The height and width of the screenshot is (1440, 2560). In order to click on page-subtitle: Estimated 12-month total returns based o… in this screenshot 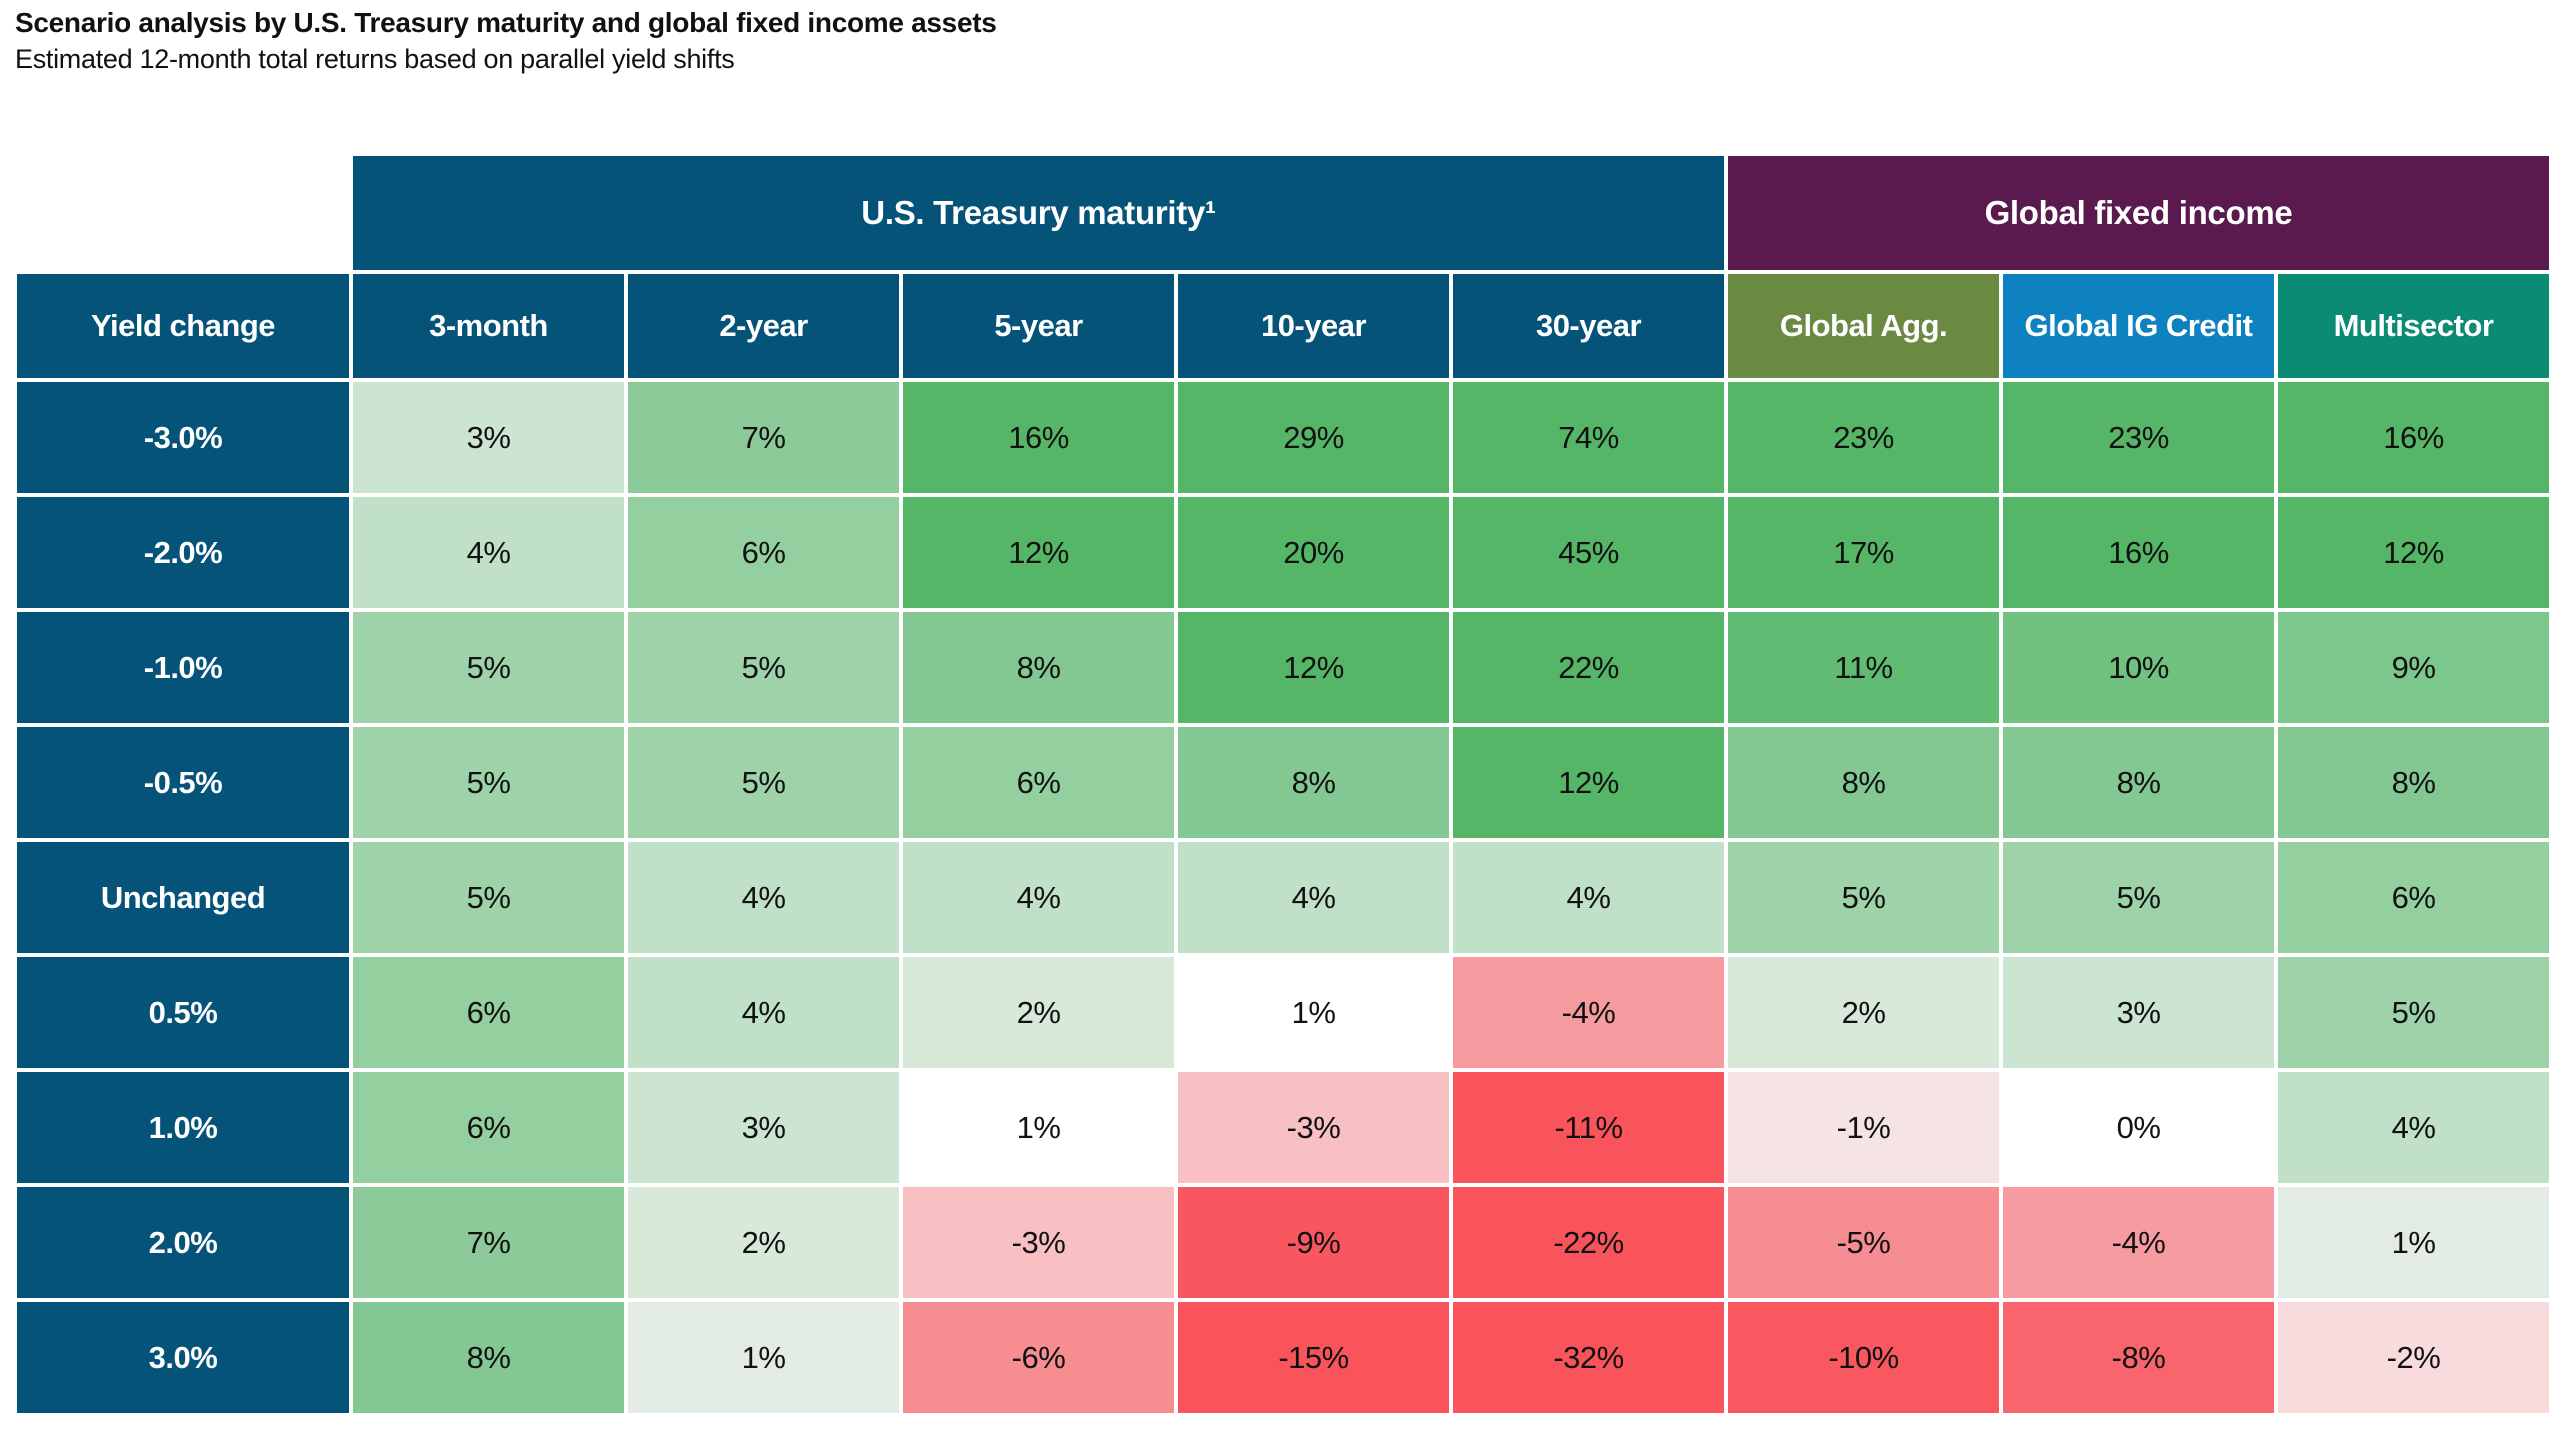, I will do `click(375, 58)`.